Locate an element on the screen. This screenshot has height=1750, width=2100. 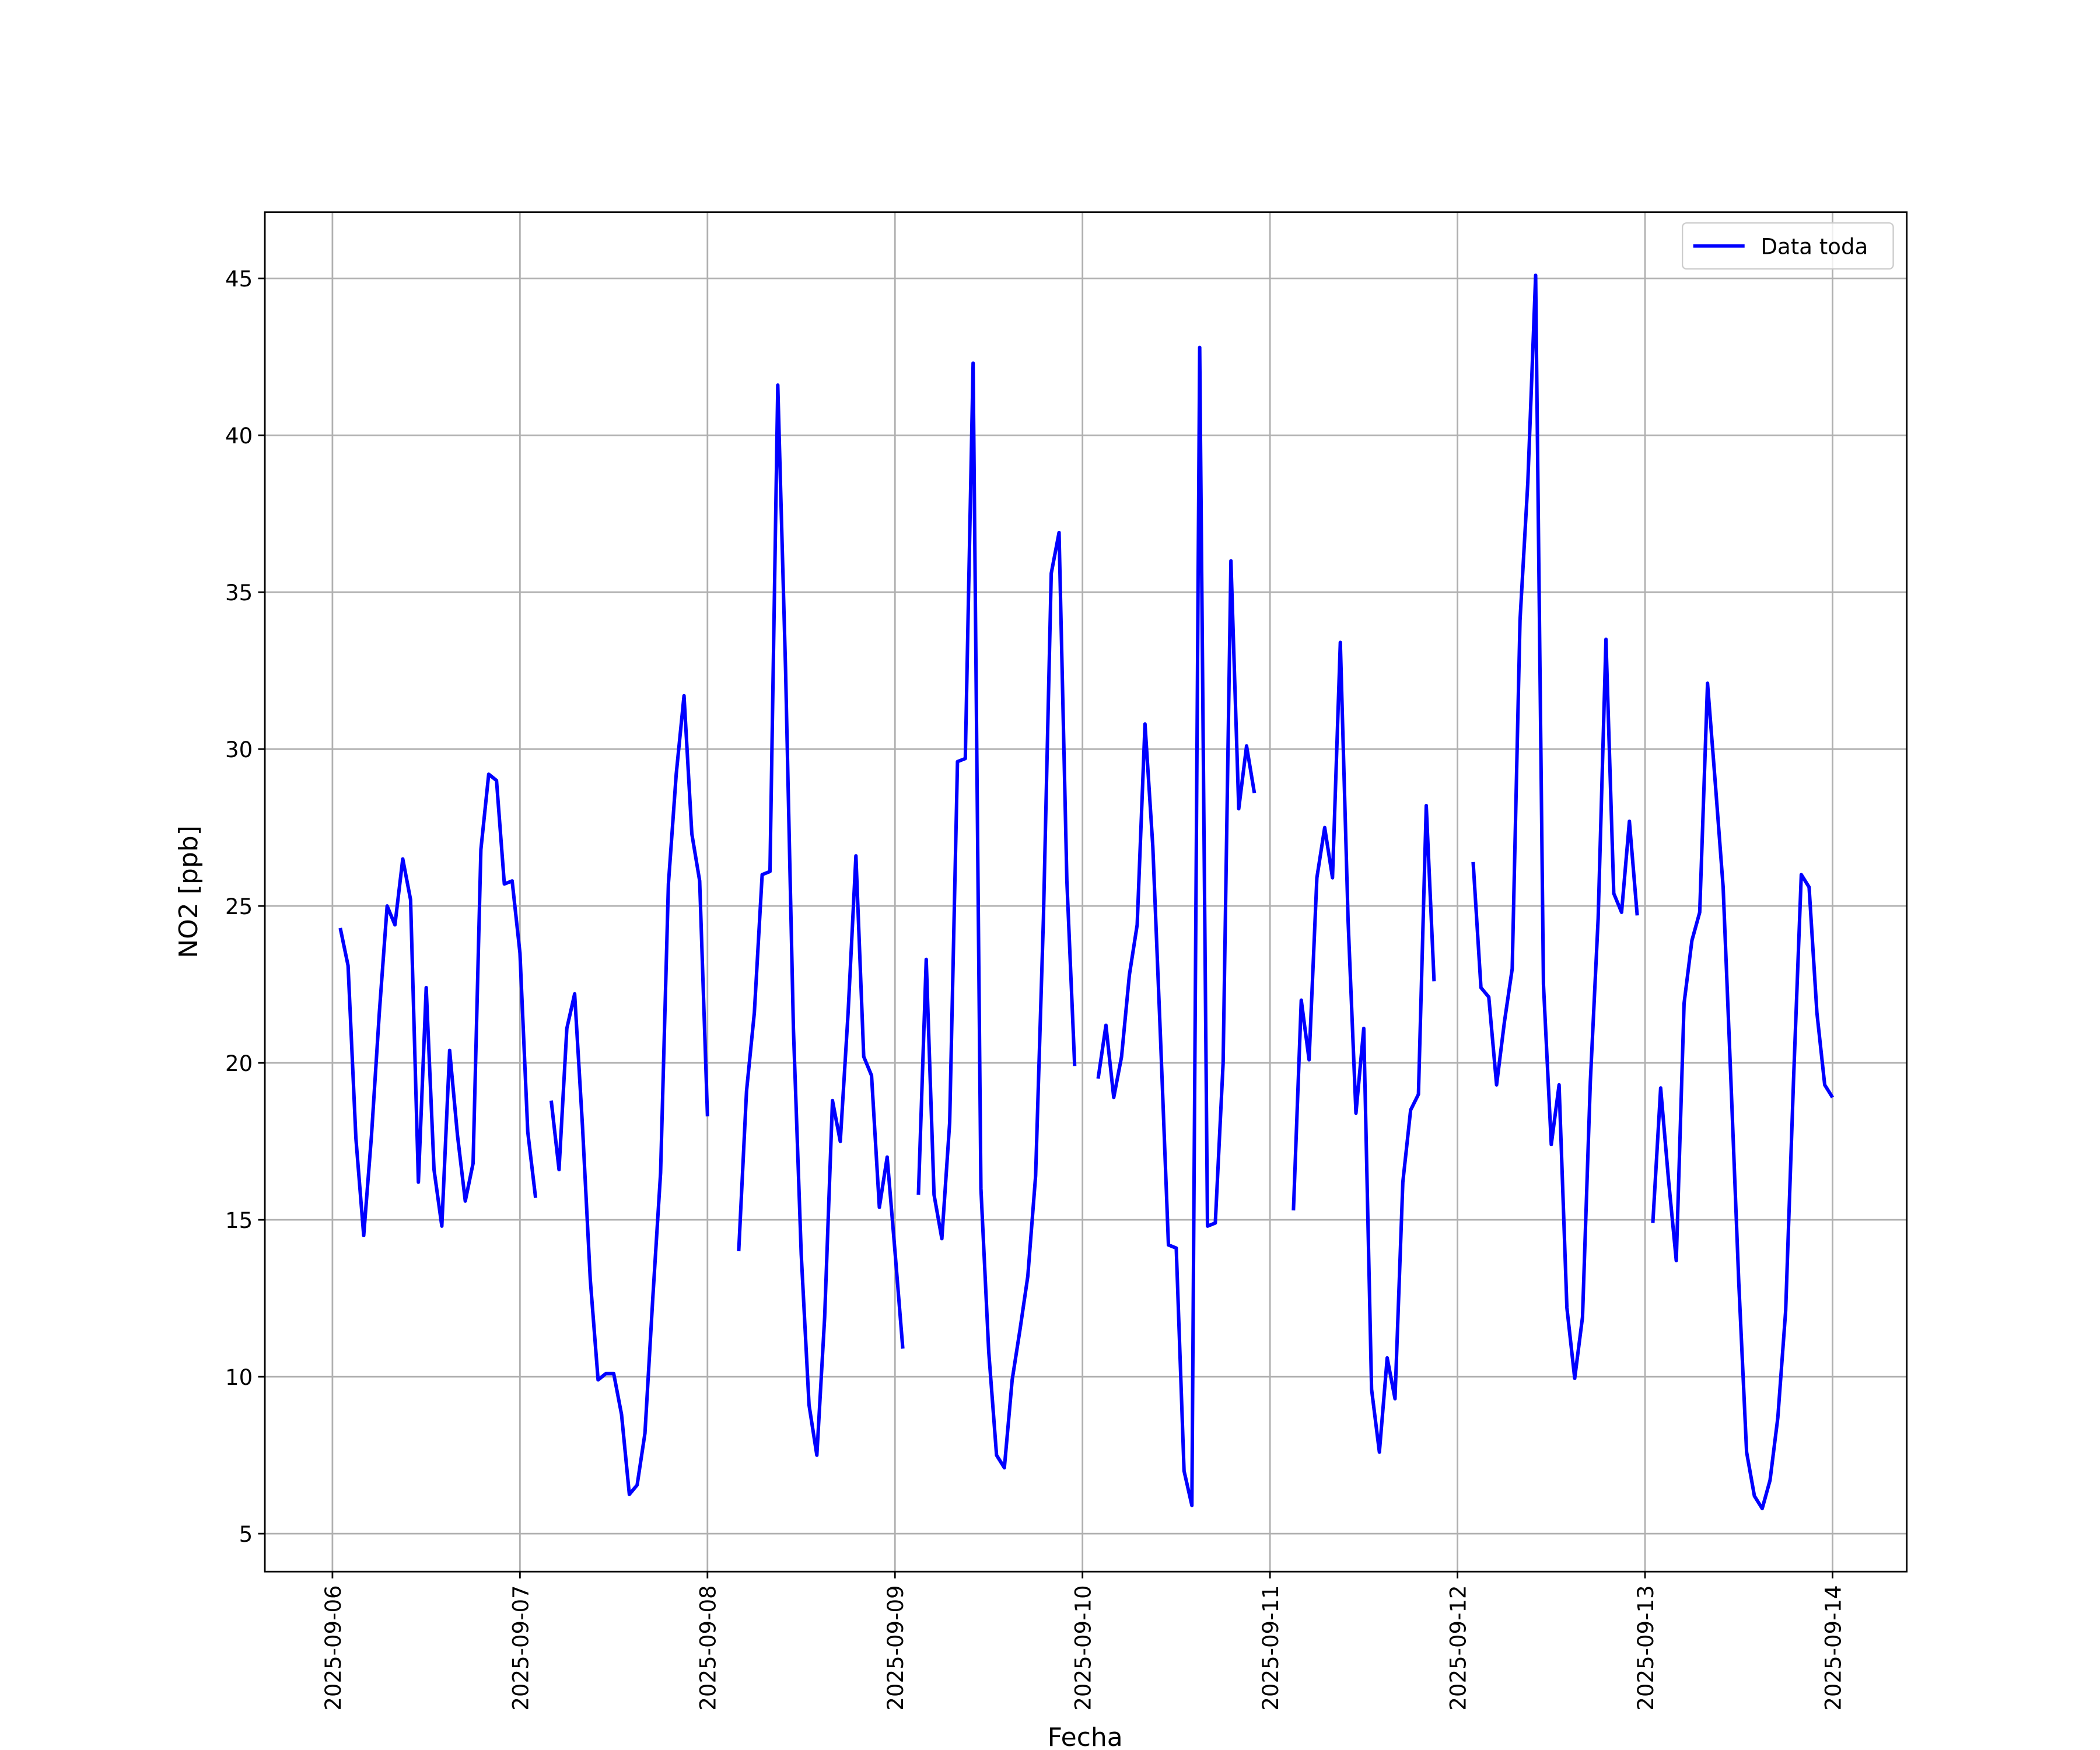
x-tick-label: 2025-09-14 is located at coordinates (1833, 1647).